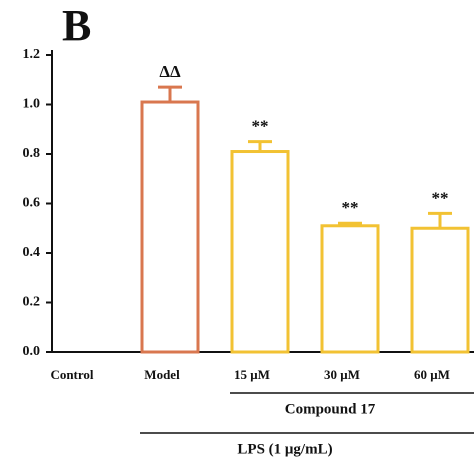 The height and width of the screenshot is (474, 474). Describe the element at coordinates (32, 351) in the screenshot. I see `y-tick-label: 0.0` at that location.